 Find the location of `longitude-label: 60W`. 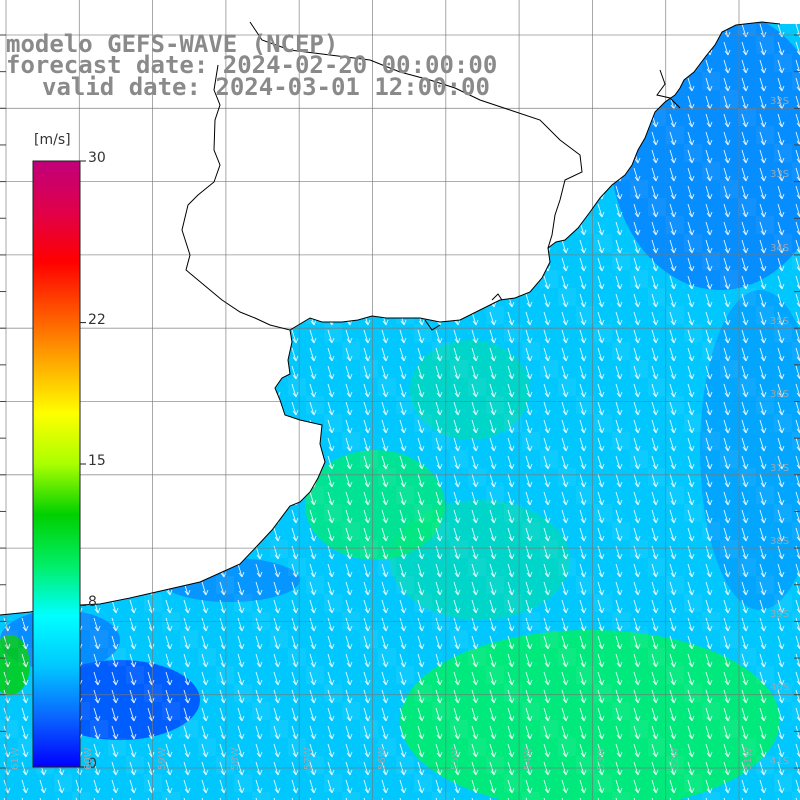

longitude-label: 60W is located at coordinates (89, 758).